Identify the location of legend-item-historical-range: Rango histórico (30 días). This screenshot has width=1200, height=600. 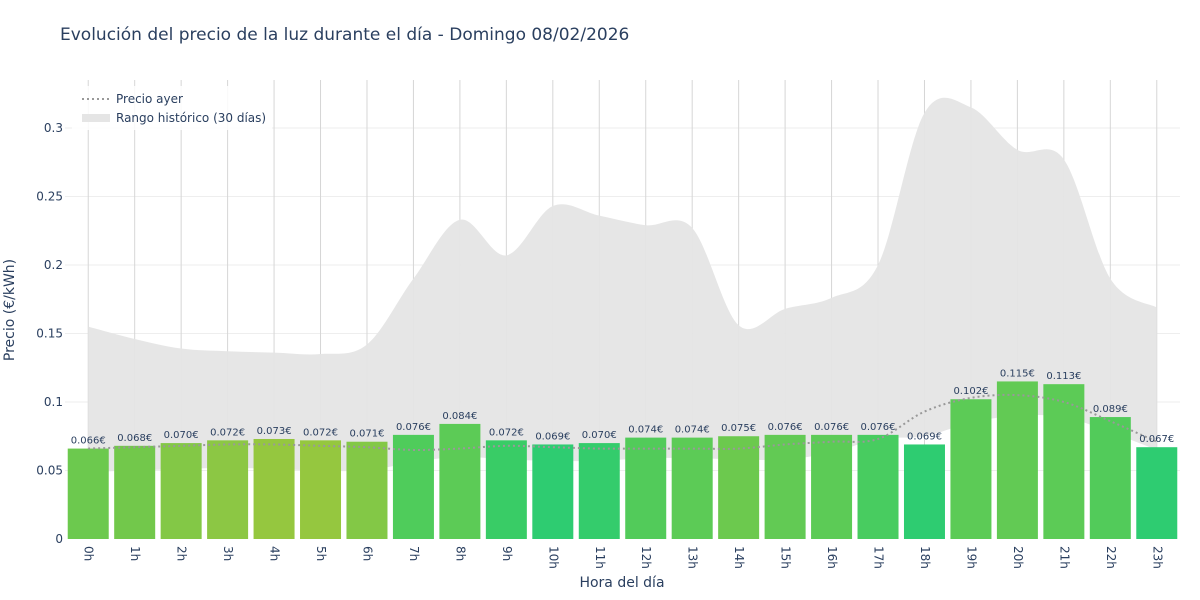
(191, 118).